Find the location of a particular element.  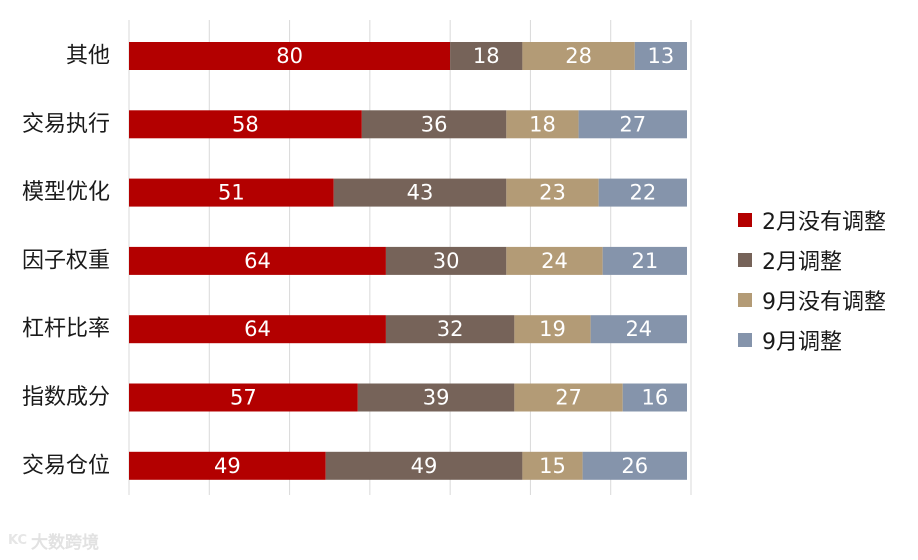

data-label: 32 is located at coordinates (450, 329).